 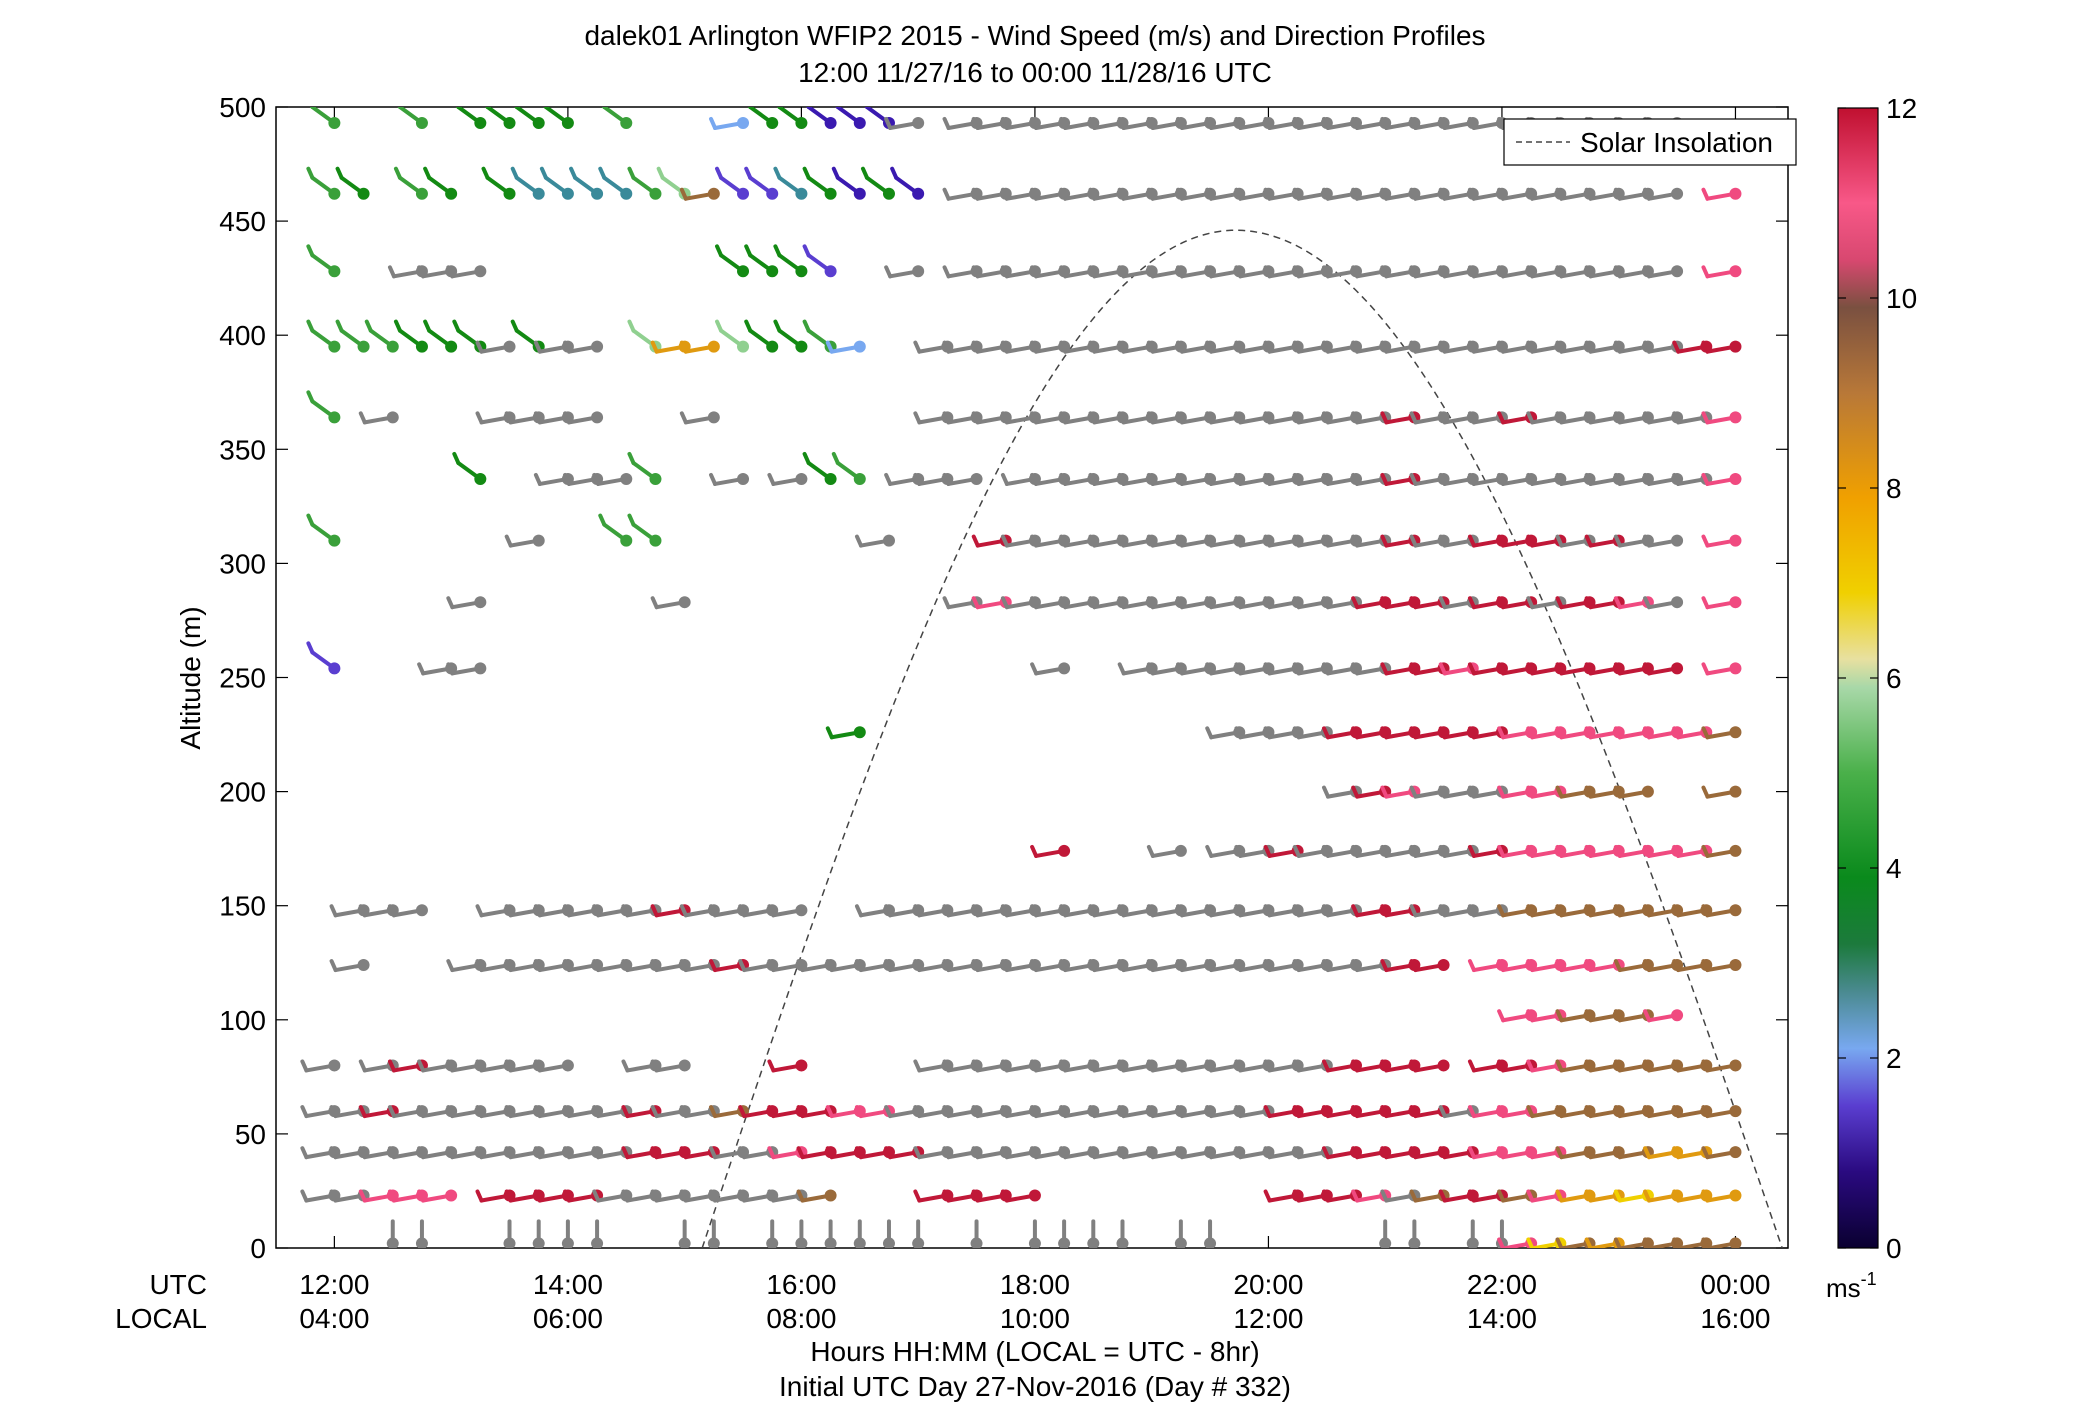 I want to click on local-tick-label: 10:00, so click(x=1035, y=1318).